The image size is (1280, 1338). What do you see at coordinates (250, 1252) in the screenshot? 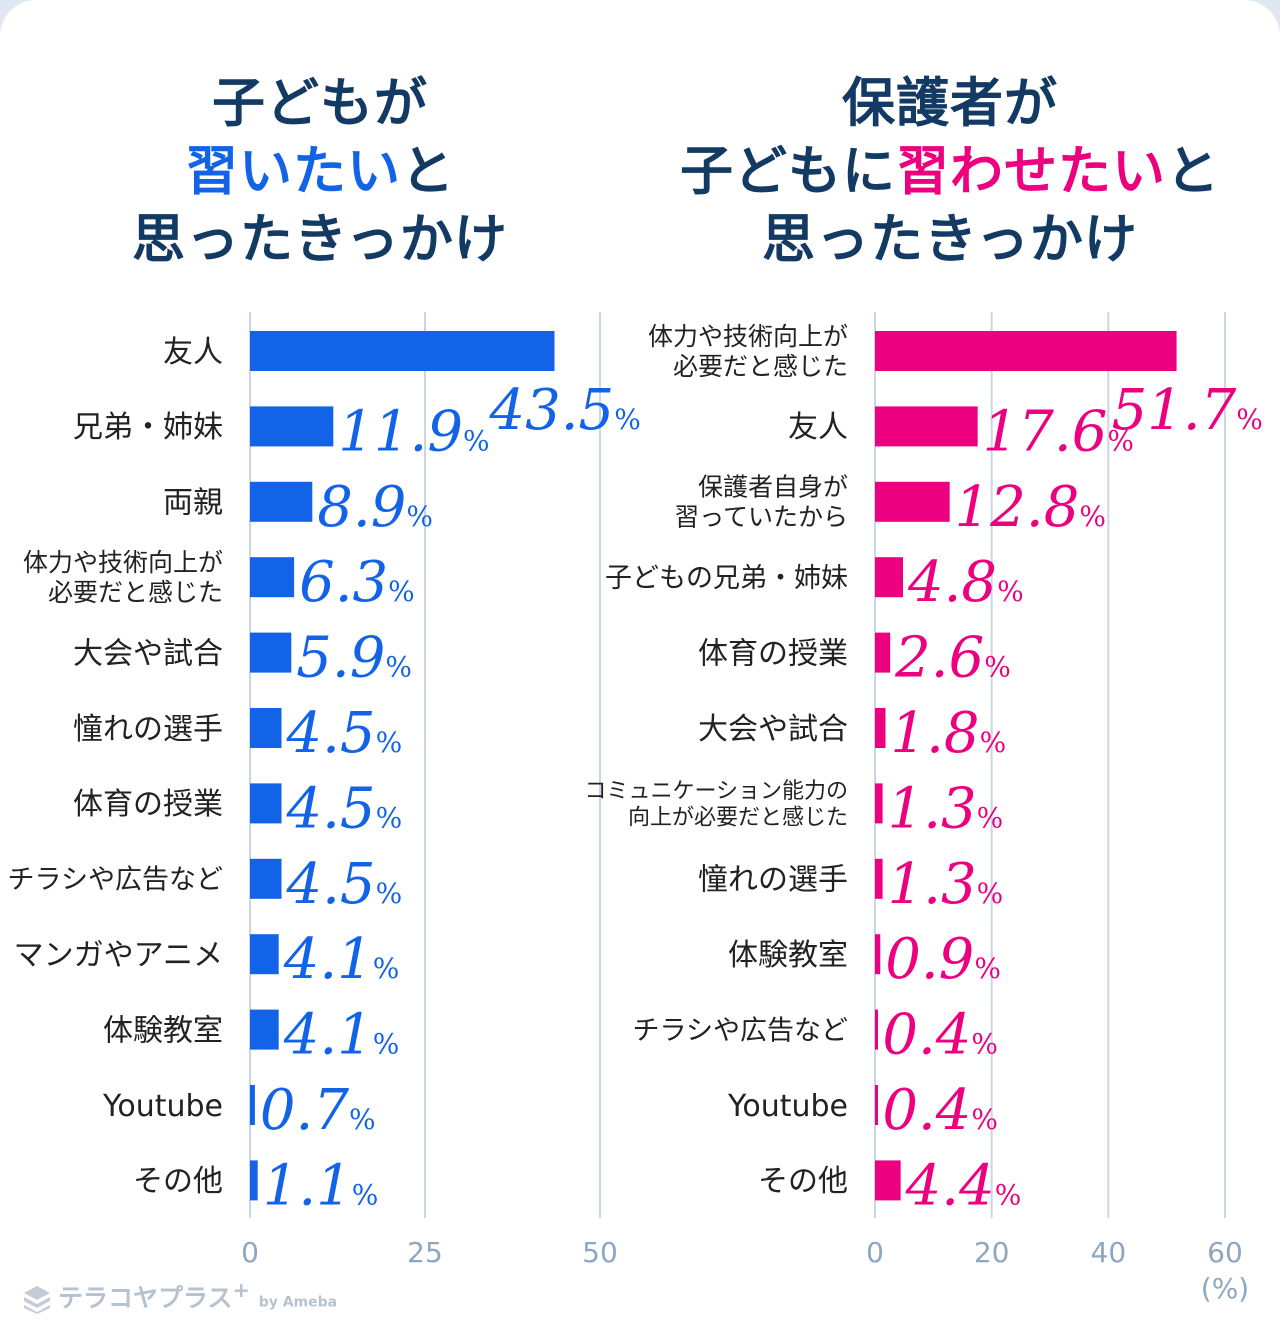
I see `left-tick-label: 0` at bounding box center [250, 1252].